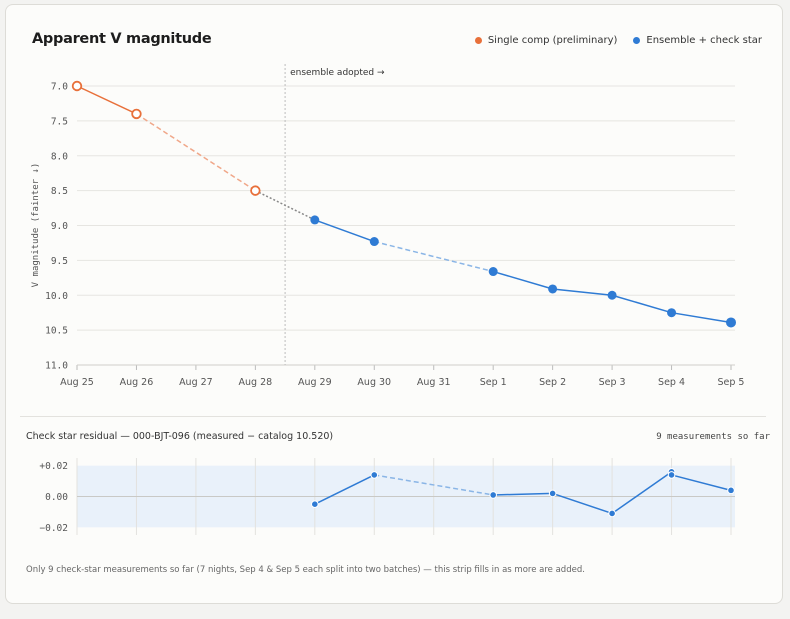 The height and width of the screenshot is (619, 790). Describe the element at coordinates (713, 437) in the screenshot. I see `measurement-count: 9 measurements so far` at that location.